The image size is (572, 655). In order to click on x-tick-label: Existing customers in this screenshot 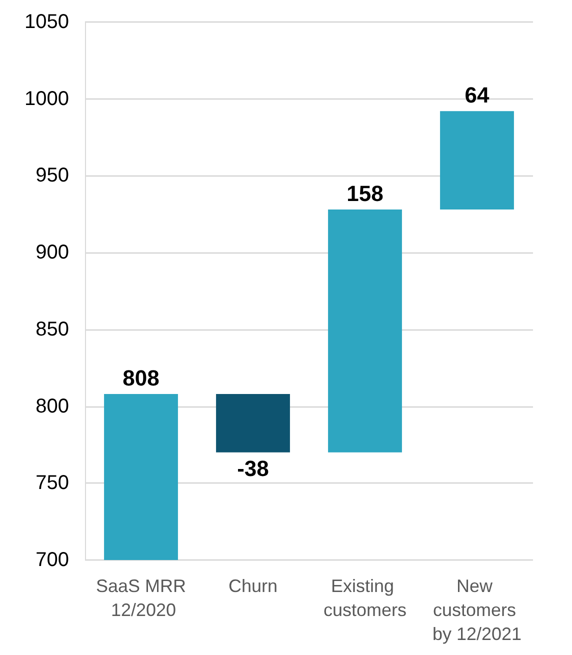, I will do `click(365, 598)`.